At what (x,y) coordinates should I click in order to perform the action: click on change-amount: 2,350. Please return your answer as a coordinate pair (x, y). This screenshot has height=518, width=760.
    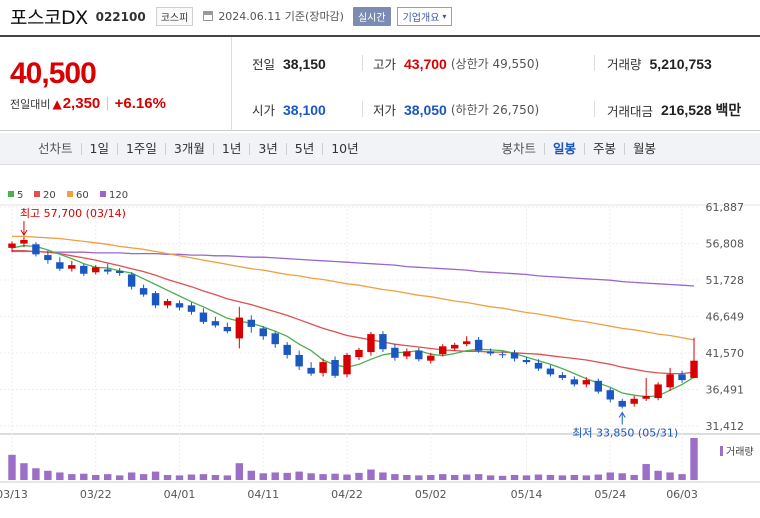
    Looking at the image, I should click on (81, 103).